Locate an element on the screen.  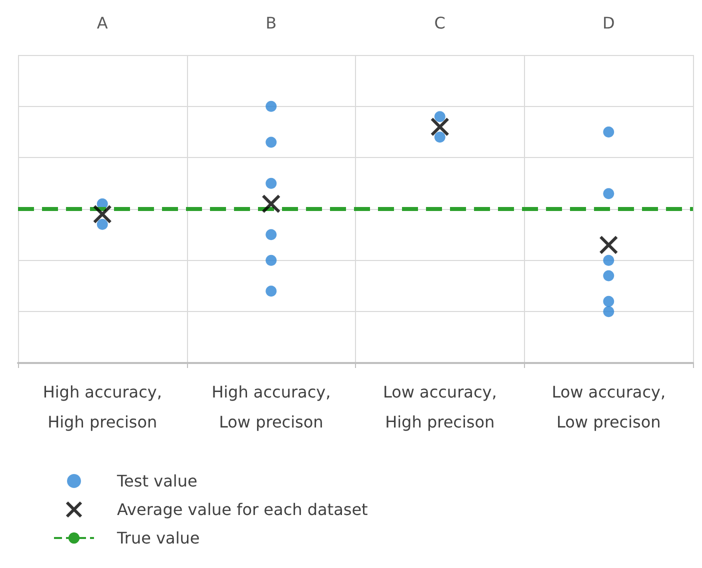
x-tick-label: C is located at coordinates (440, 23).